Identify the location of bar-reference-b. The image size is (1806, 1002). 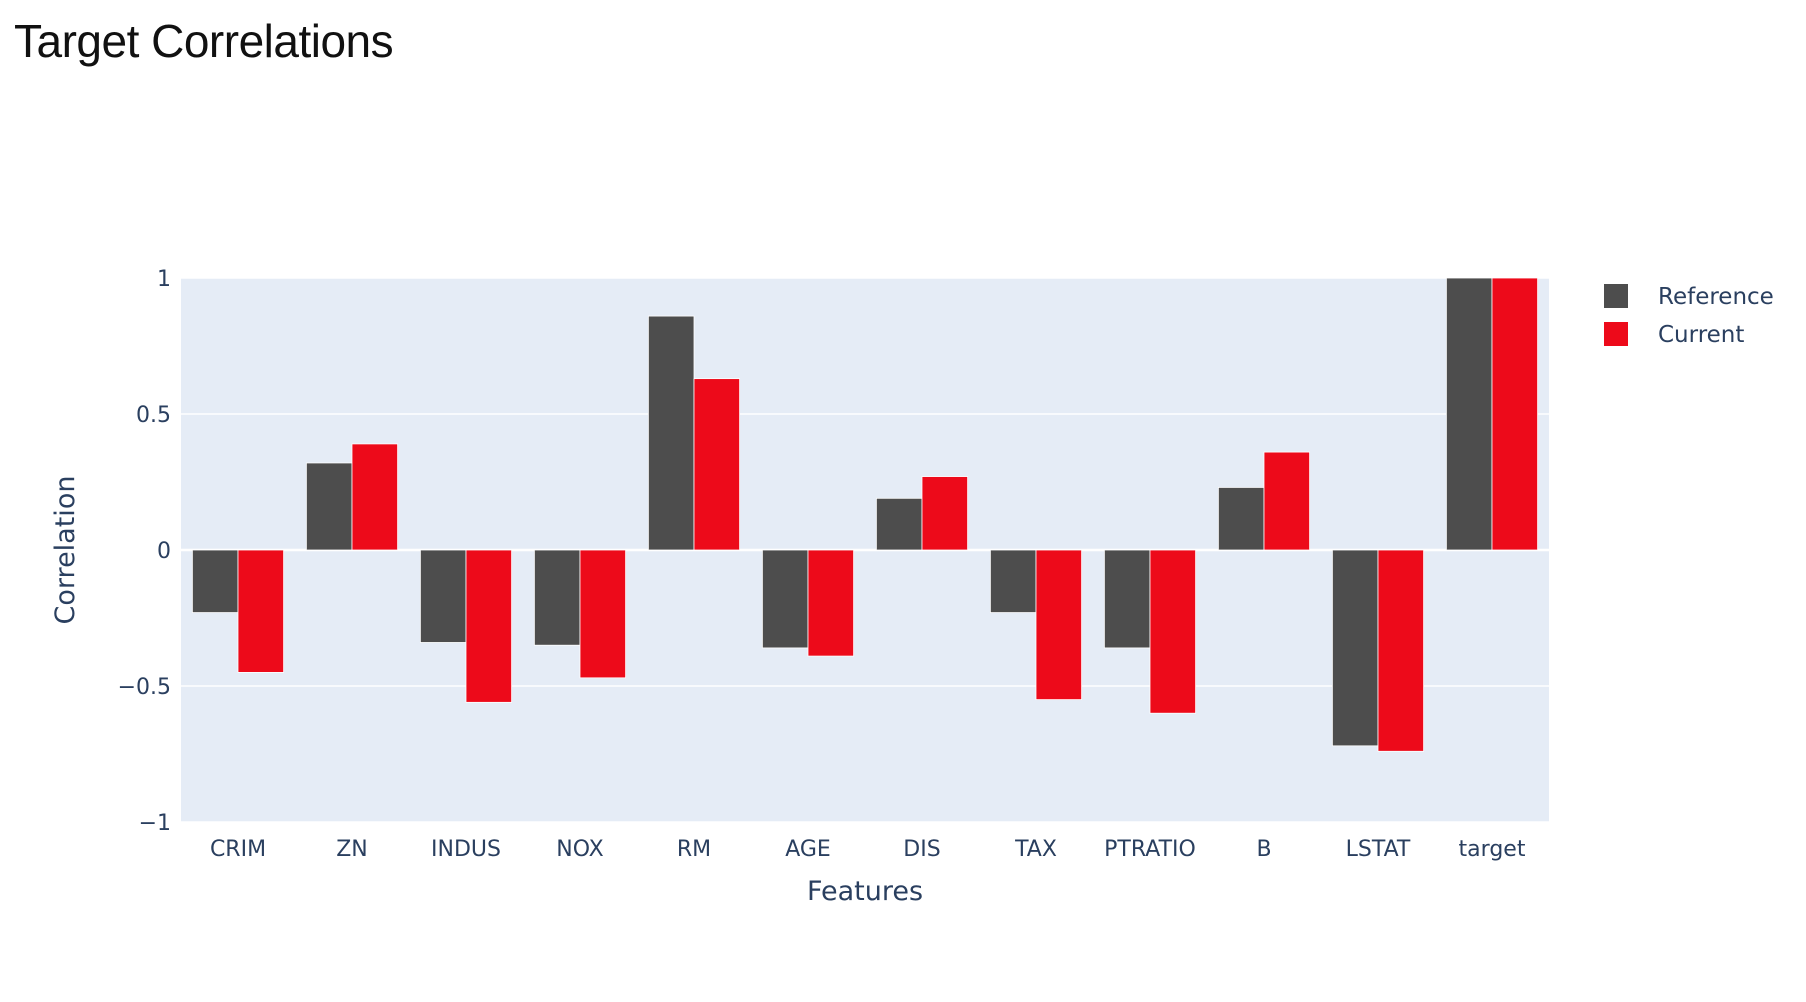
(1241, 519).